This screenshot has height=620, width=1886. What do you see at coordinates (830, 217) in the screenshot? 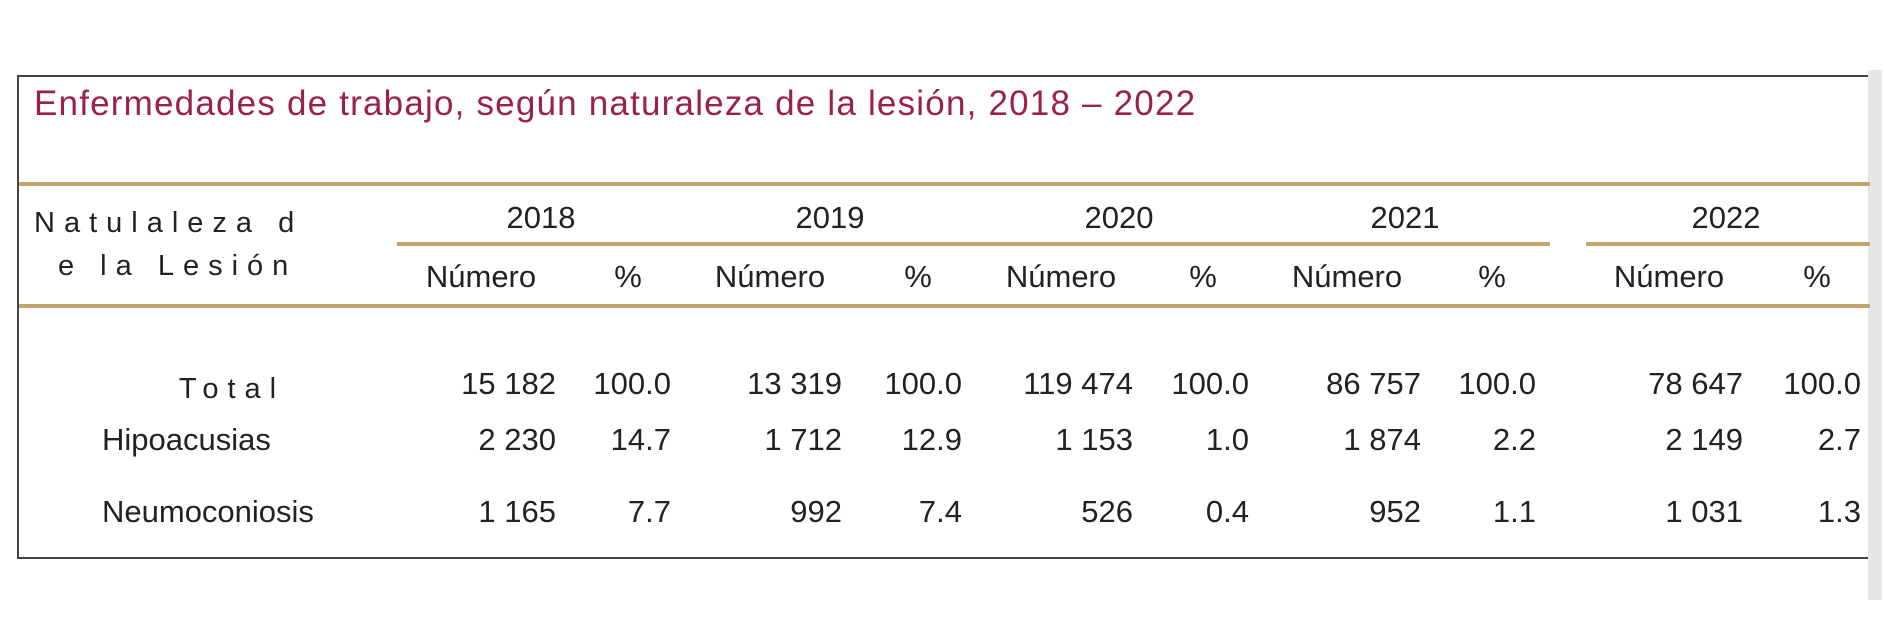
I see `year-header-2019: 2019` at bounding box center [830, 217].